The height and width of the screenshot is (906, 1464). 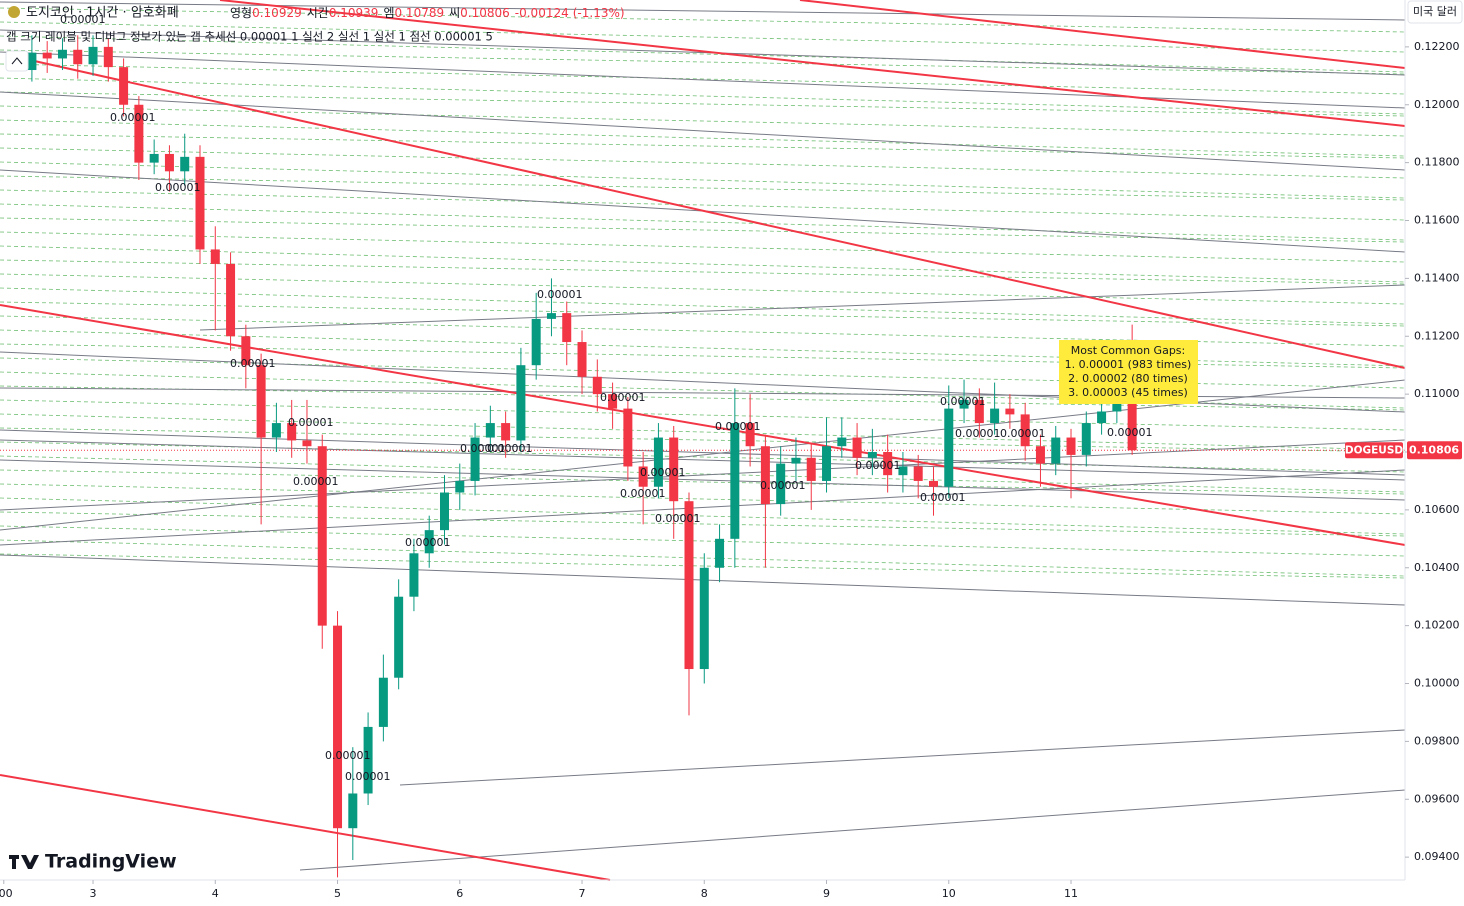 I want to click on collapse-icon, so click(x=17, y=61).